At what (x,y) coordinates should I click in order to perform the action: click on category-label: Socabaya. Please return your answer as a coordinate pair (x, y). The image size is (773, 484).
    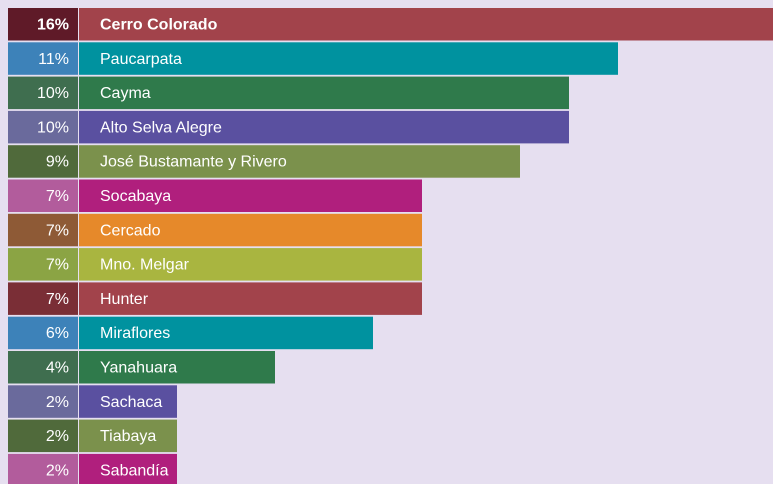
    Looking at the image, I should click on (135, 196).